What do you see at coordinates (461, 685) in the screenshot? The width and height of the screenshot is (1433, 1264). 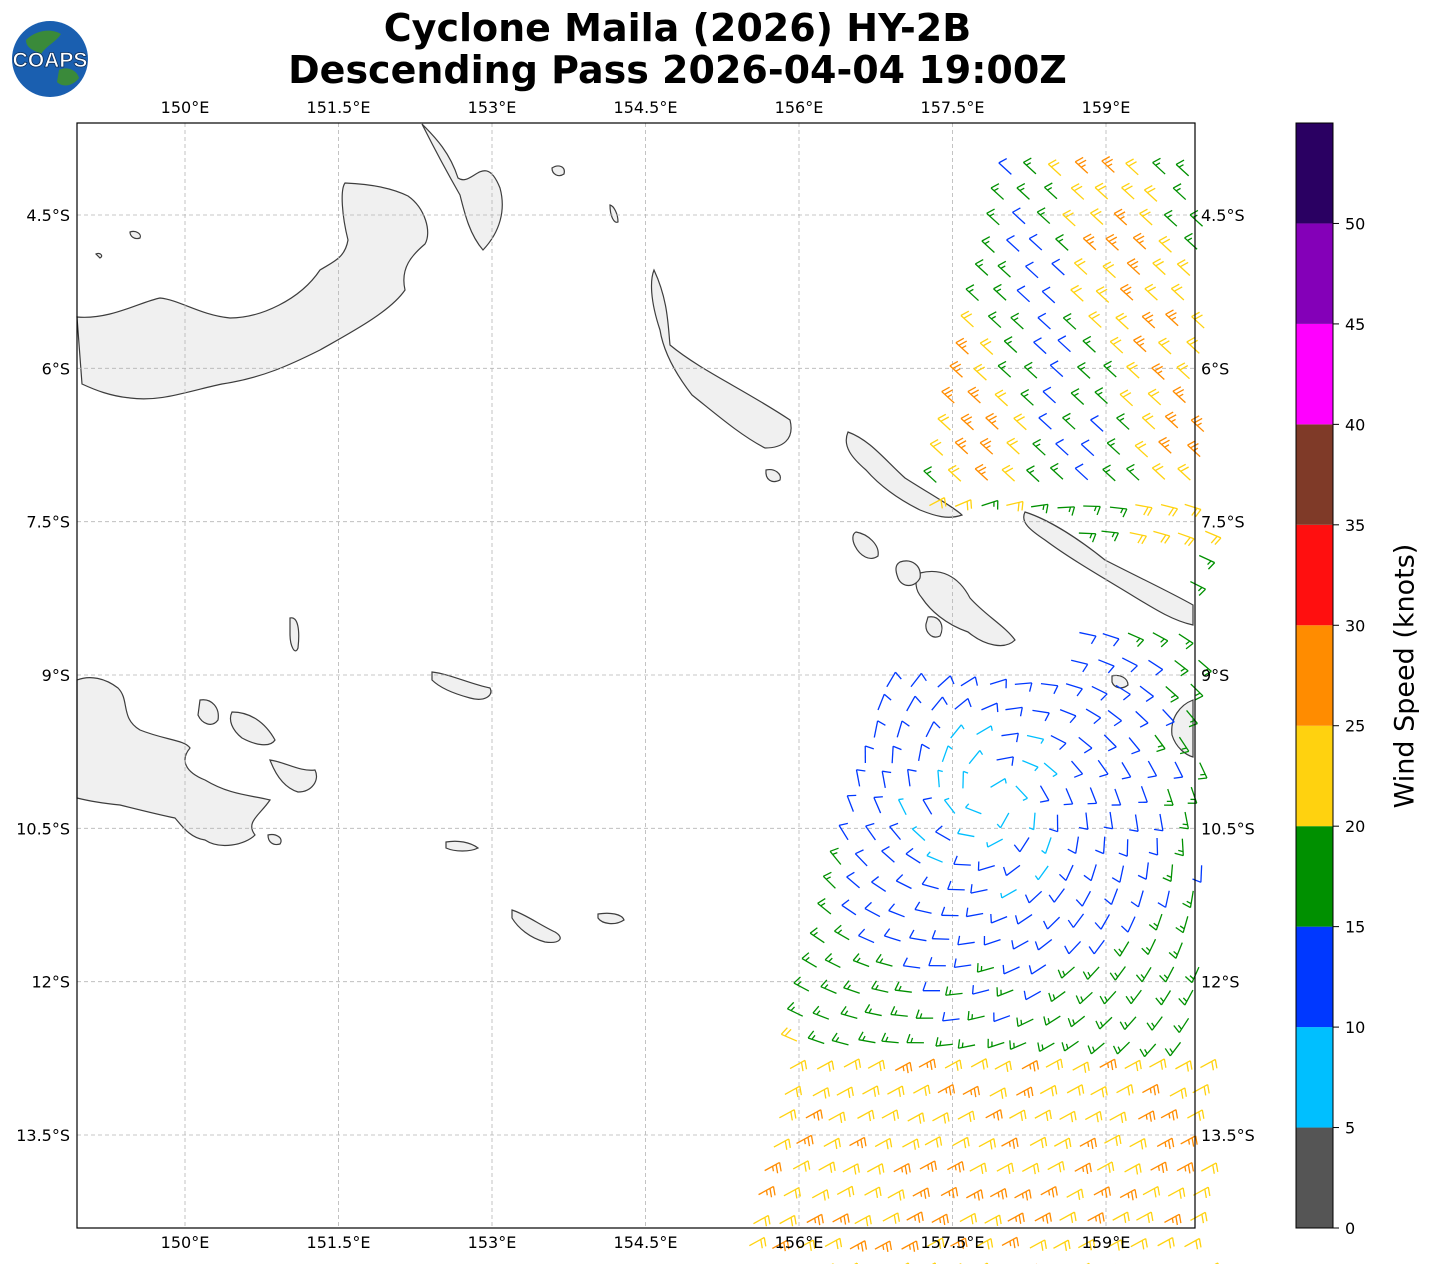 I see `woodlark-island` at bounding box center [461, 685].